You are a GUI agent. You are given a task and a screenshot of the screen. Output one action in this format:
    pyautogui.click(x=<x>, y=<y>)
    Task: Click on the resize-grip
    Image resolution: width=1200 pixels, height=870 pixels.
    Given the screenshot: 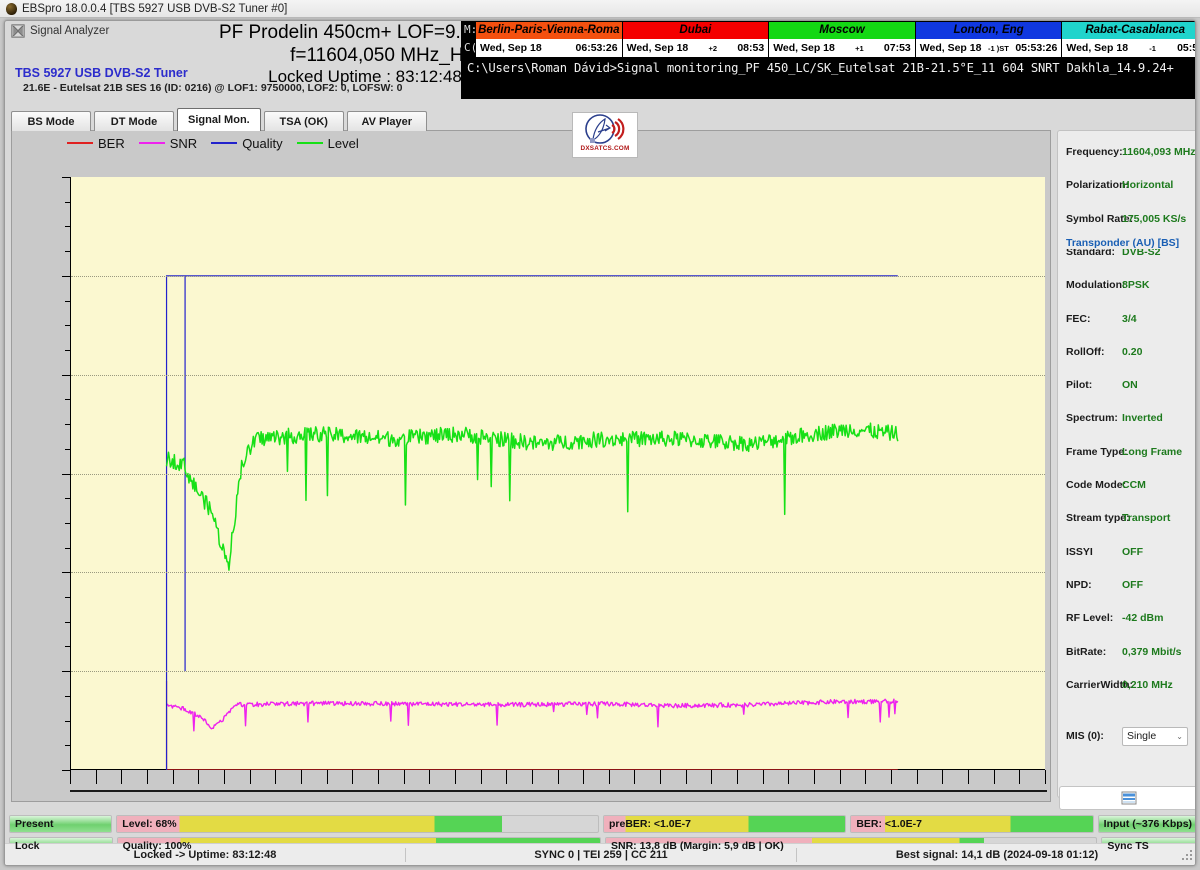 What is the action you would take?
    pyautogui.click(x=1188, y=856)
    